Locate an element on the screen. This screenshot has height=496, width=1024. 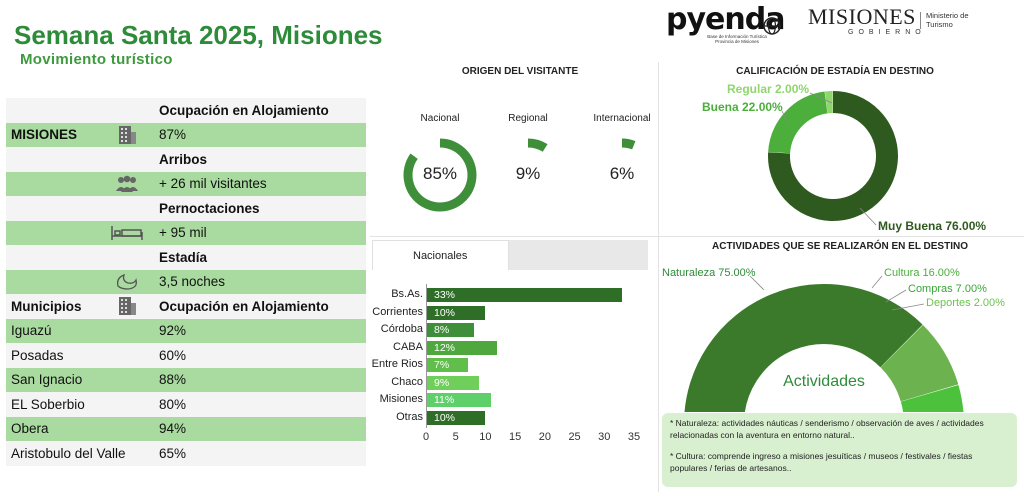
summary-row-value: Pernoctaciones is located at coordinates (209, 208).